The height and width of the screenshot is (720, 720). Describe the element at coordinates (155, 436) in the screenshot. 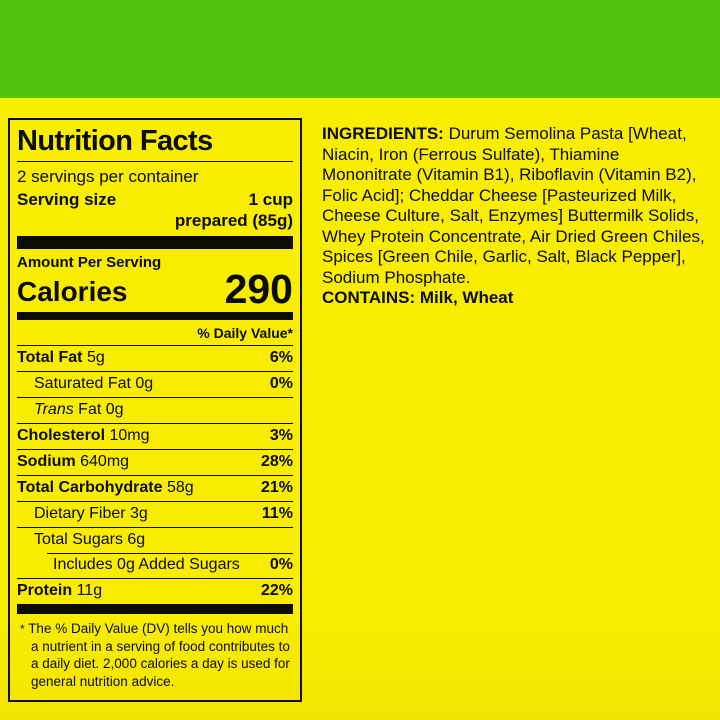

I see `nutrient-row-cholesterol: Cholesterol 10mg 3%` at that location.